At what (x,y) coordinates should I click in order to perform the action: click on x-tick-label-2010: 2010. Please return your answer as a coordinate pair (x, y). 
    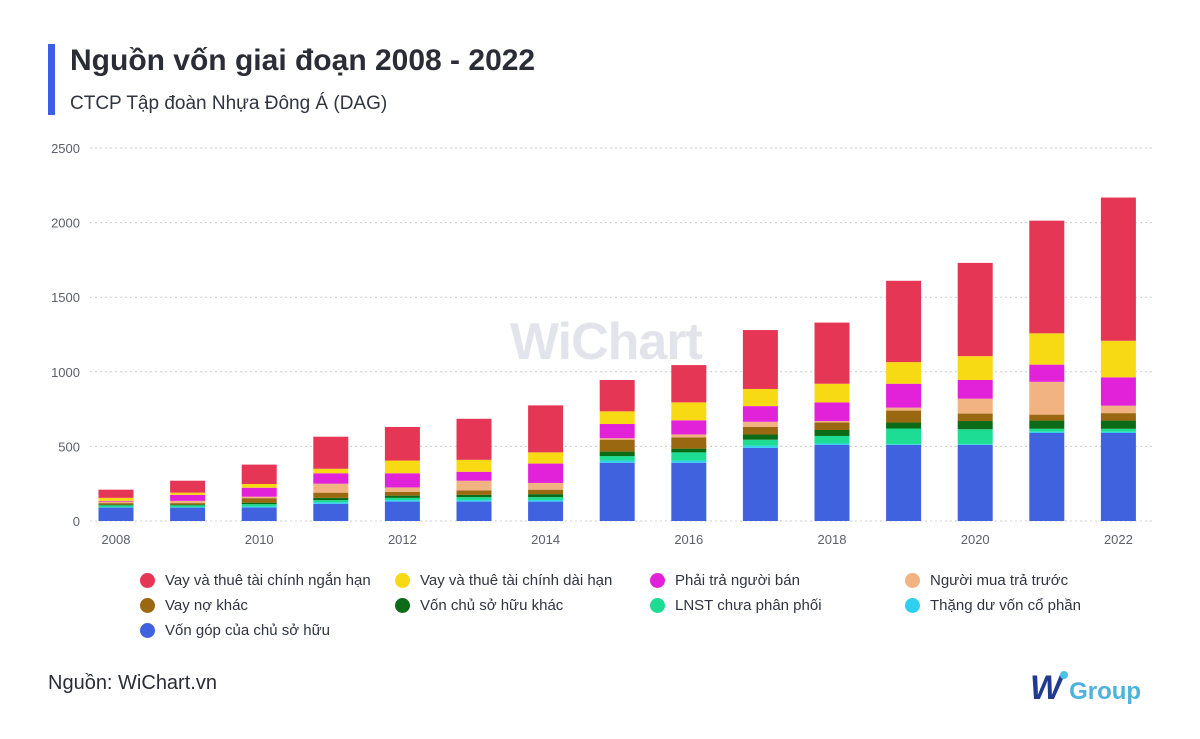
    Looking at the image, I should click on (259, 539).